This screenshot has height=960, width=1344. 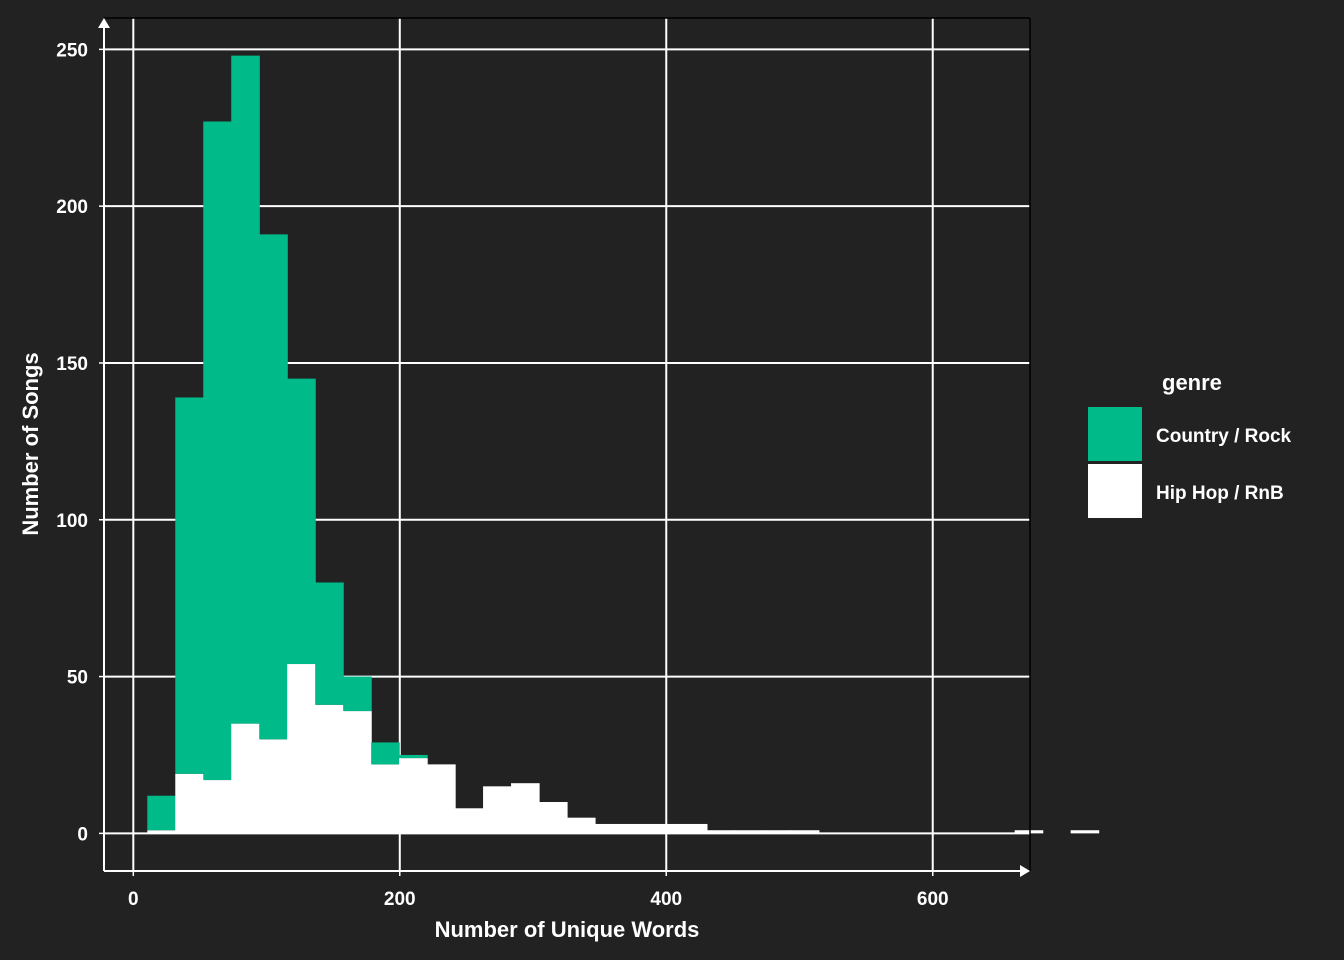 What do you see at coordinates (72, 207) in the screenshot?
I see `y-tick-label-200: 200` at bounding box center [72, 207].